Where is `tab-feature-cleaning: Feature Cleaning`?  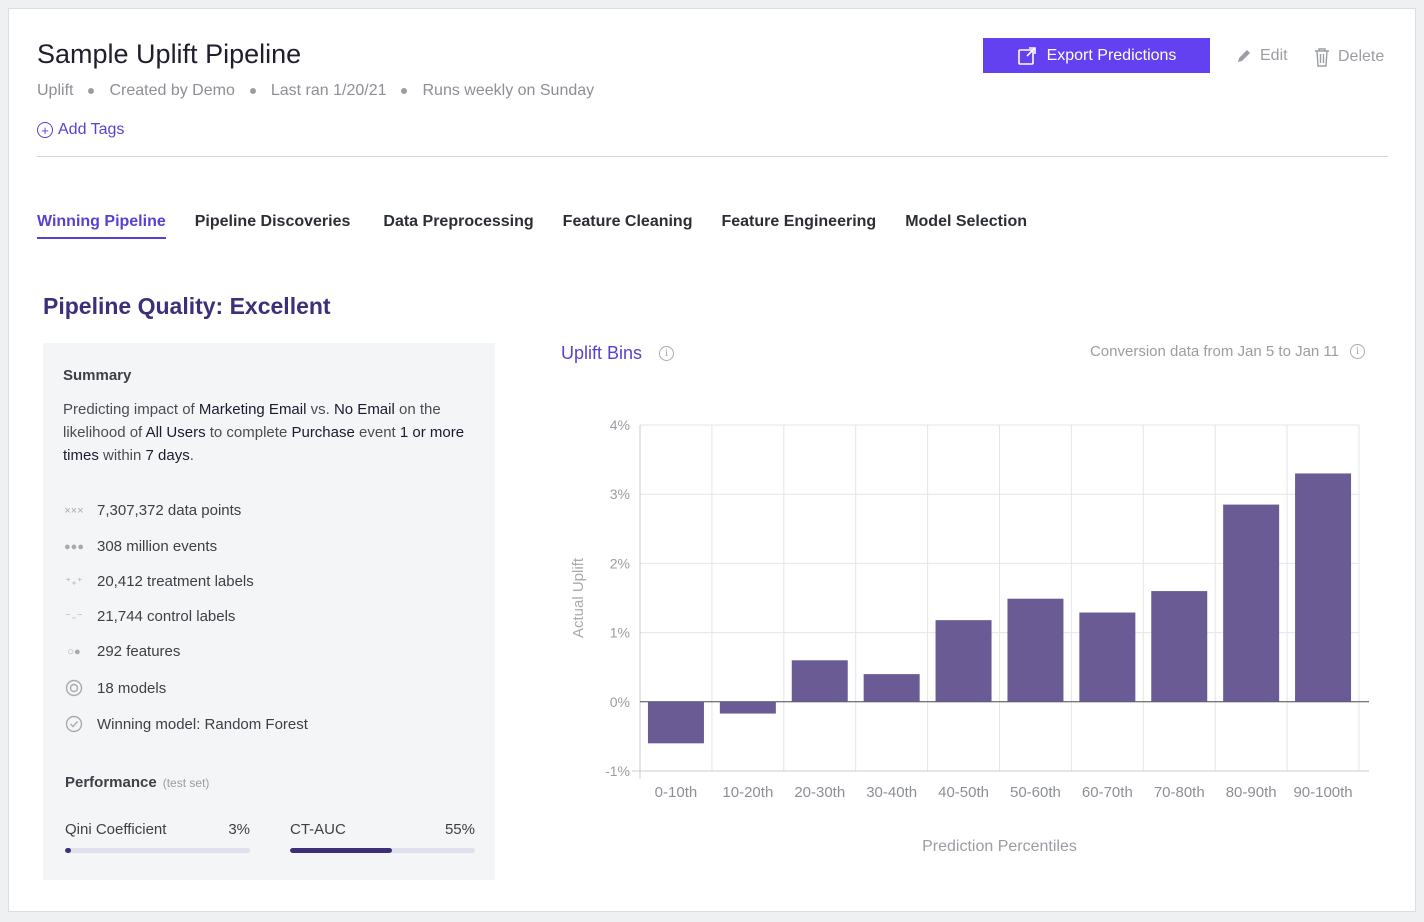 tab-feature-cleaning: Feature Cleaning is located at coordinates (627, 221).